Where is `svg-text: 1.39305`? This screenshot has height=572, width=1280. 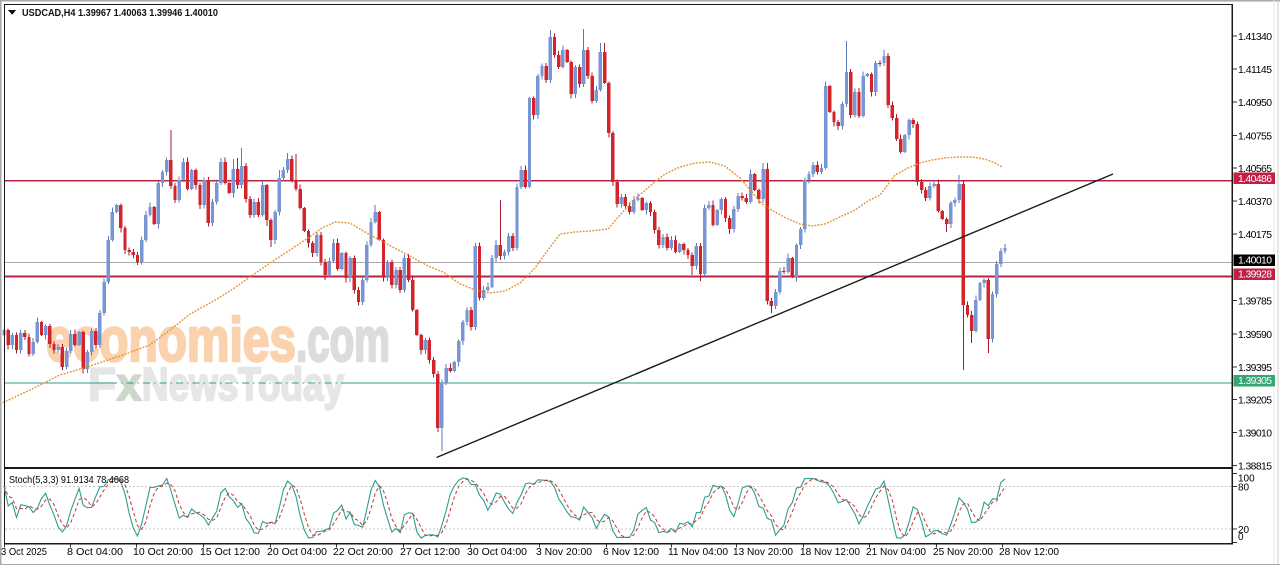 svg-text: 1.39305 is located at coordinates (1255, 381).